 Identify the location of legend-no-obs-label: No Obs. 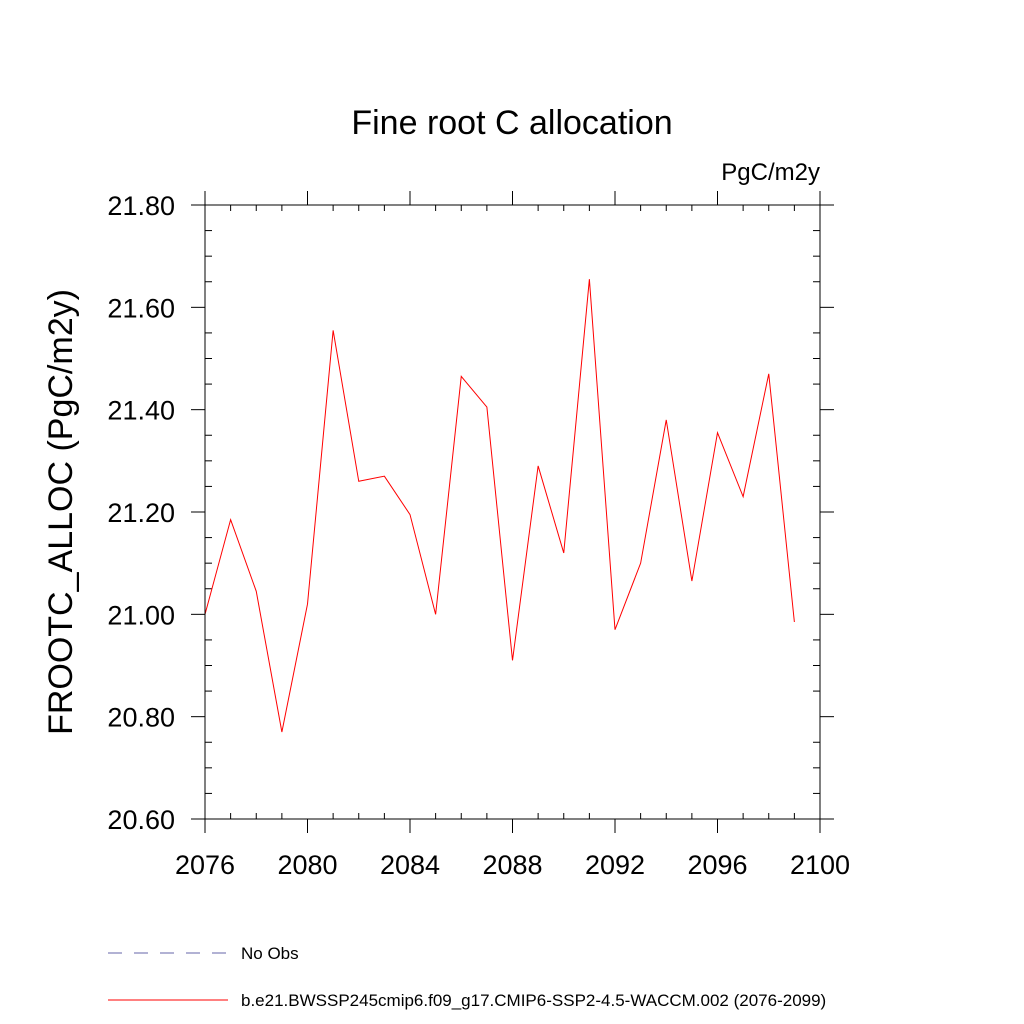
(270, 953).